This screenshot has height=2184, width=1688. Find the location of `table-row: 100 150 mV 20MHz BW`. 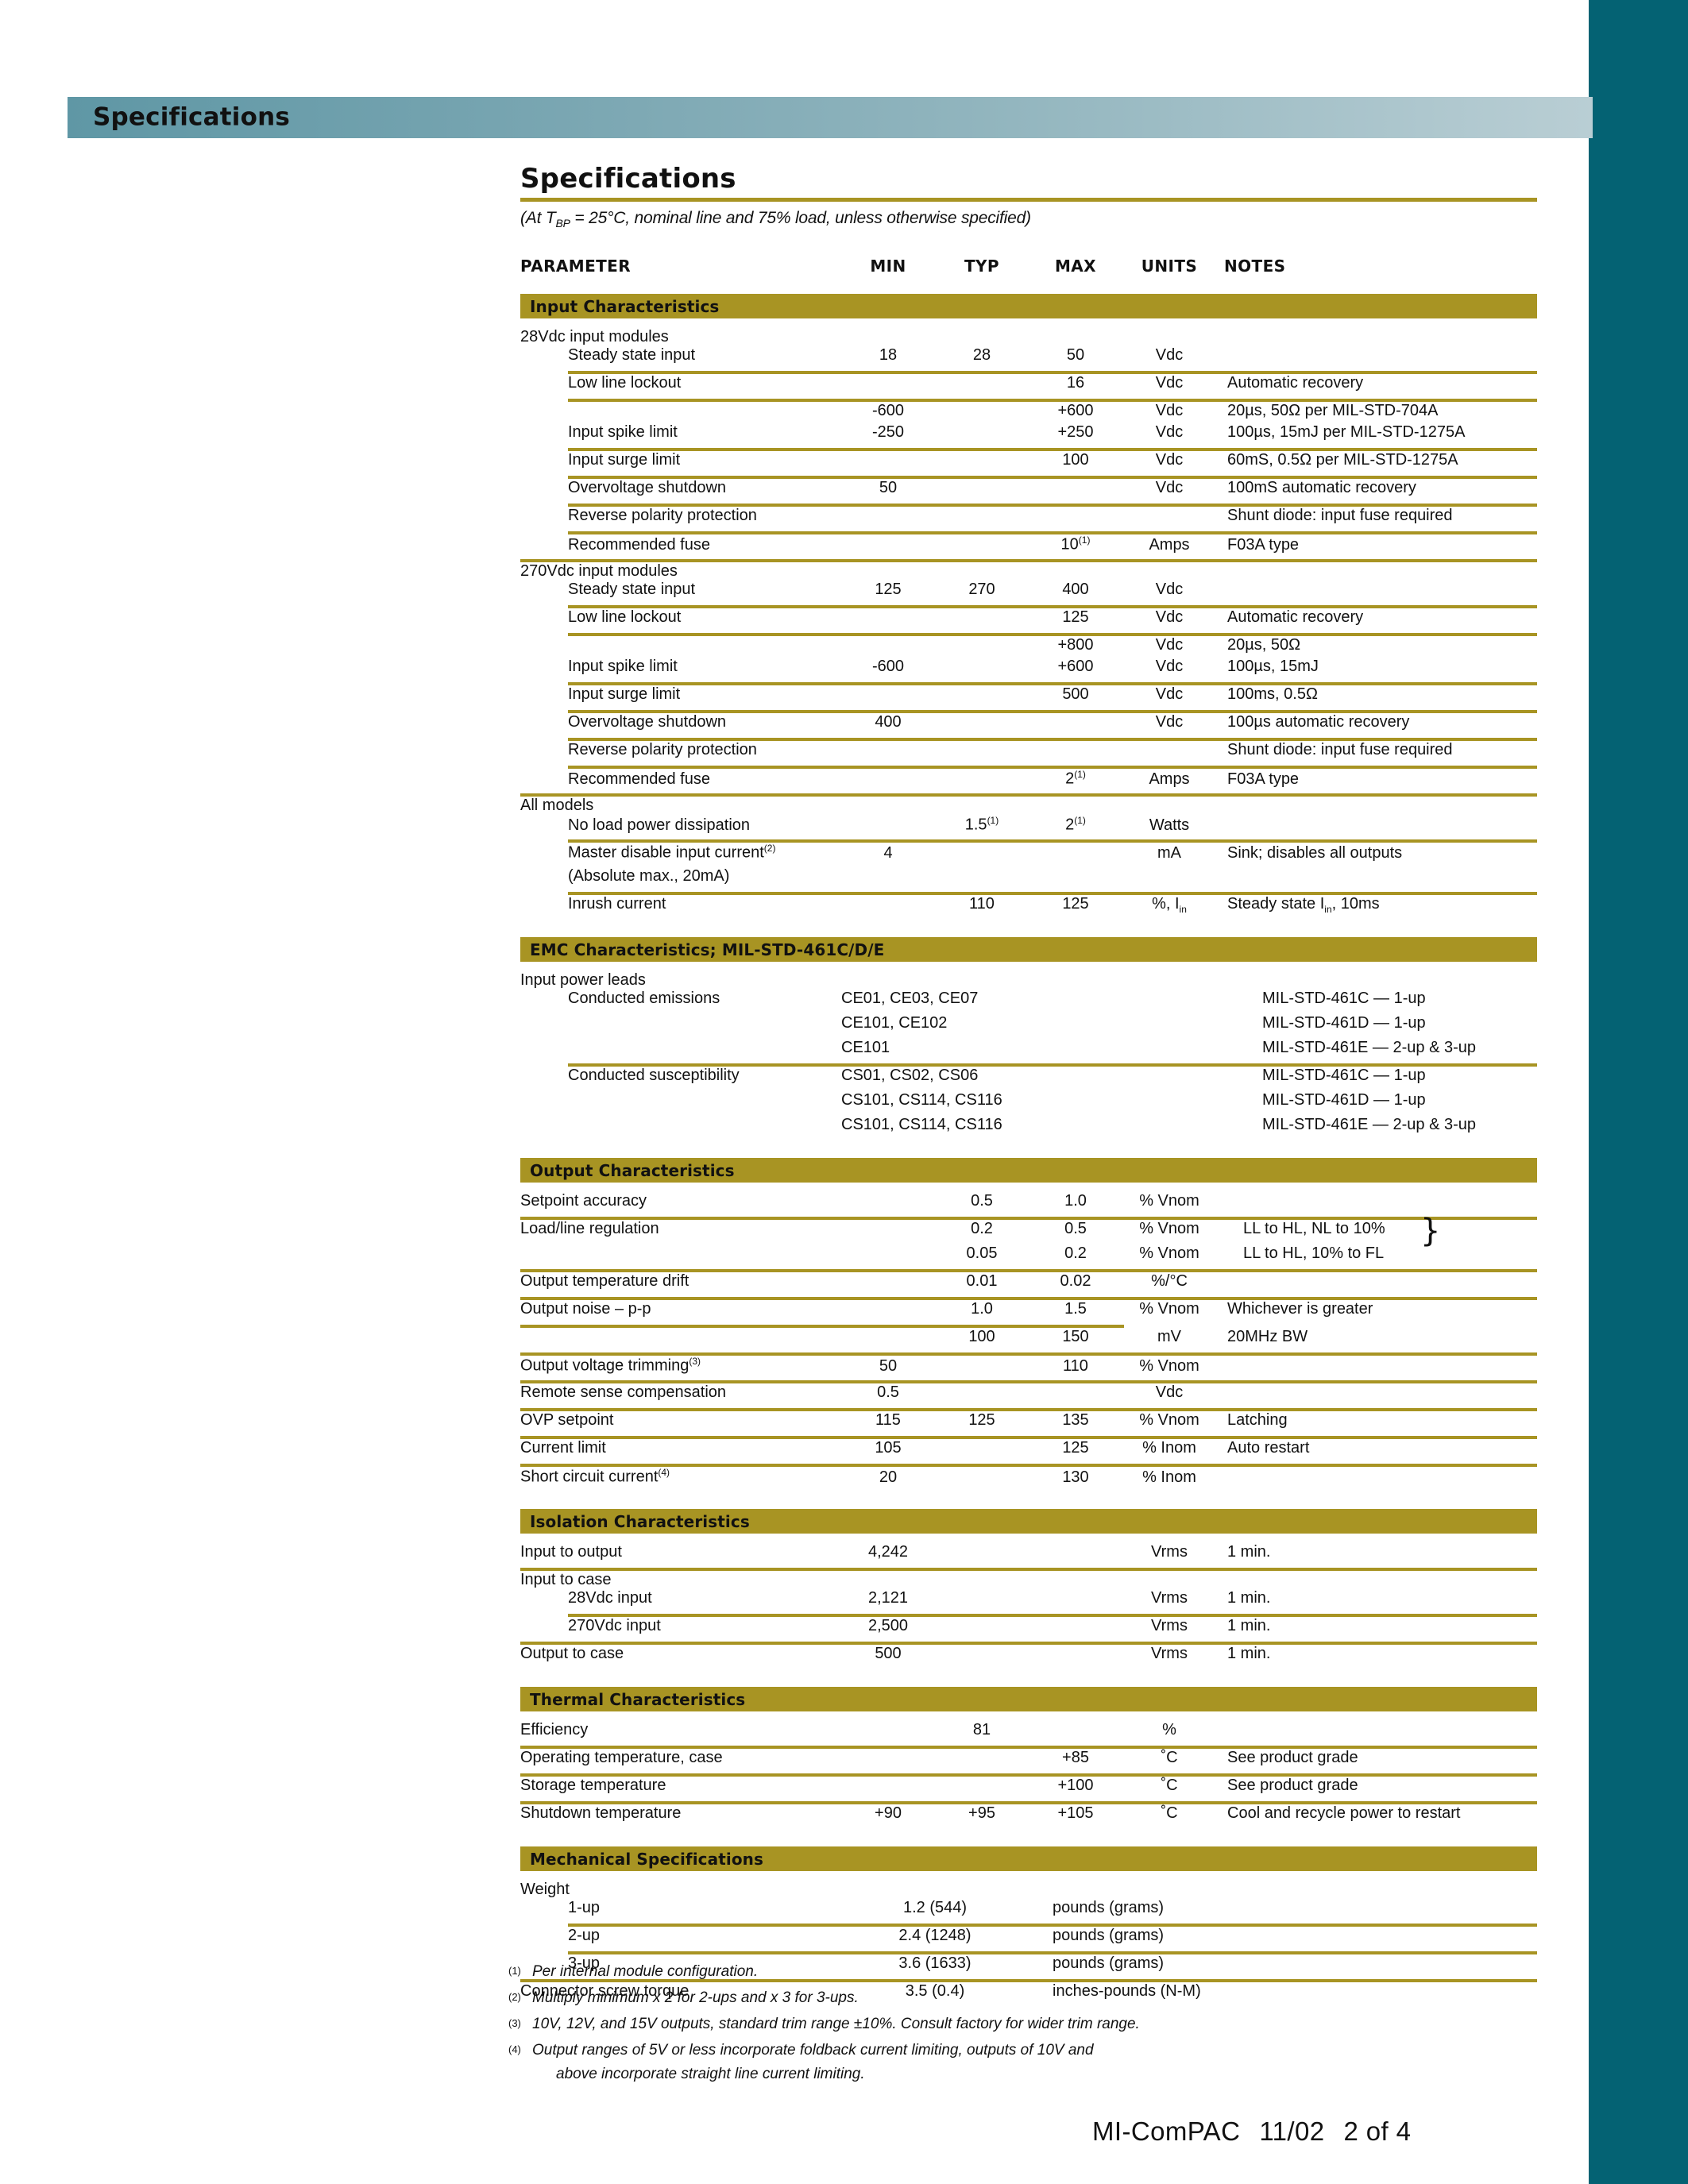

table-row: 100 150 mV 20MHz BW is located at coordinates (1028, 1340).